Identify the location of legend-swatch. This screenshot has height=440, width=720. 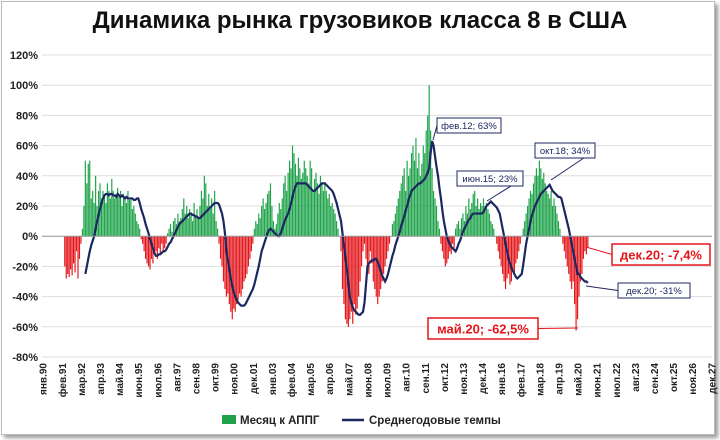
(229, 419).